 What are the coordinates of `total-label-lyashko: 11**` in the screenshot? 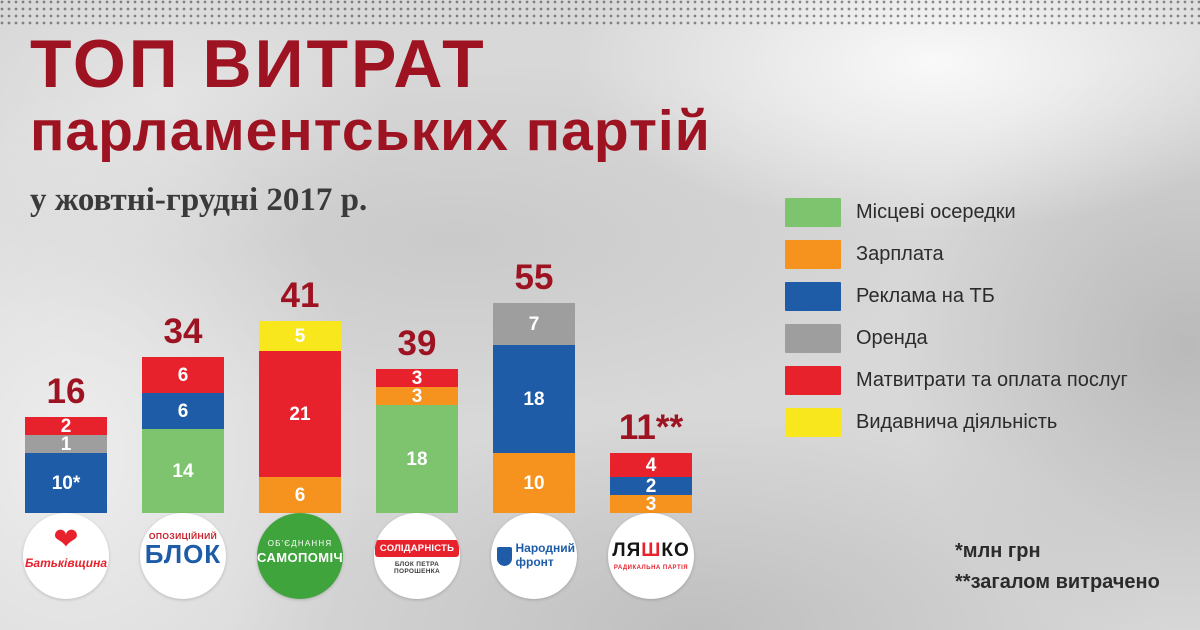 It's located at (651, 427).